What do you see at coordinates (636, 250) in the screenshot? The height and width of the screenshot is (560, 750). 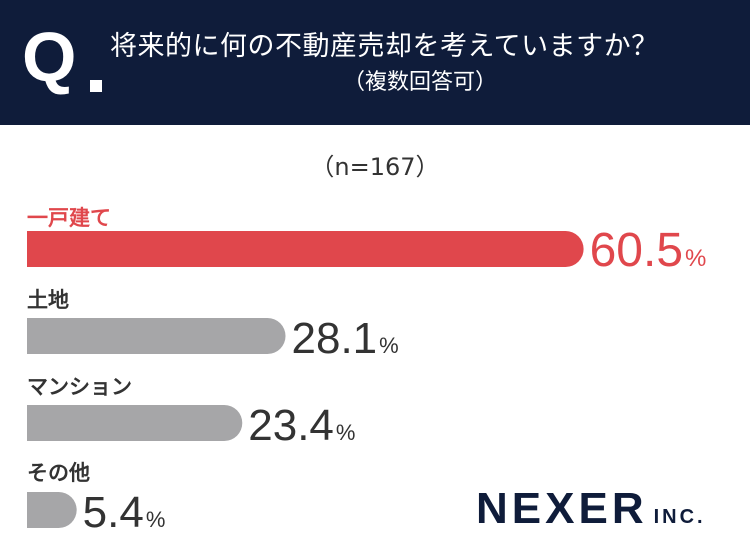 I see `value-number: 60.5` at bounding box center [636, 250].